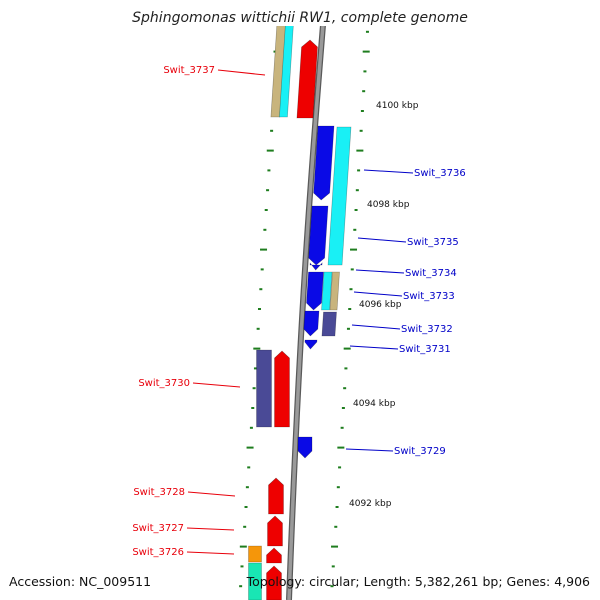 The height and width of the screenshot is (600, 600). Describe the element at coordinates (287, 59) in the screenshot. I see `gene-cyan-3737-region` at that location.